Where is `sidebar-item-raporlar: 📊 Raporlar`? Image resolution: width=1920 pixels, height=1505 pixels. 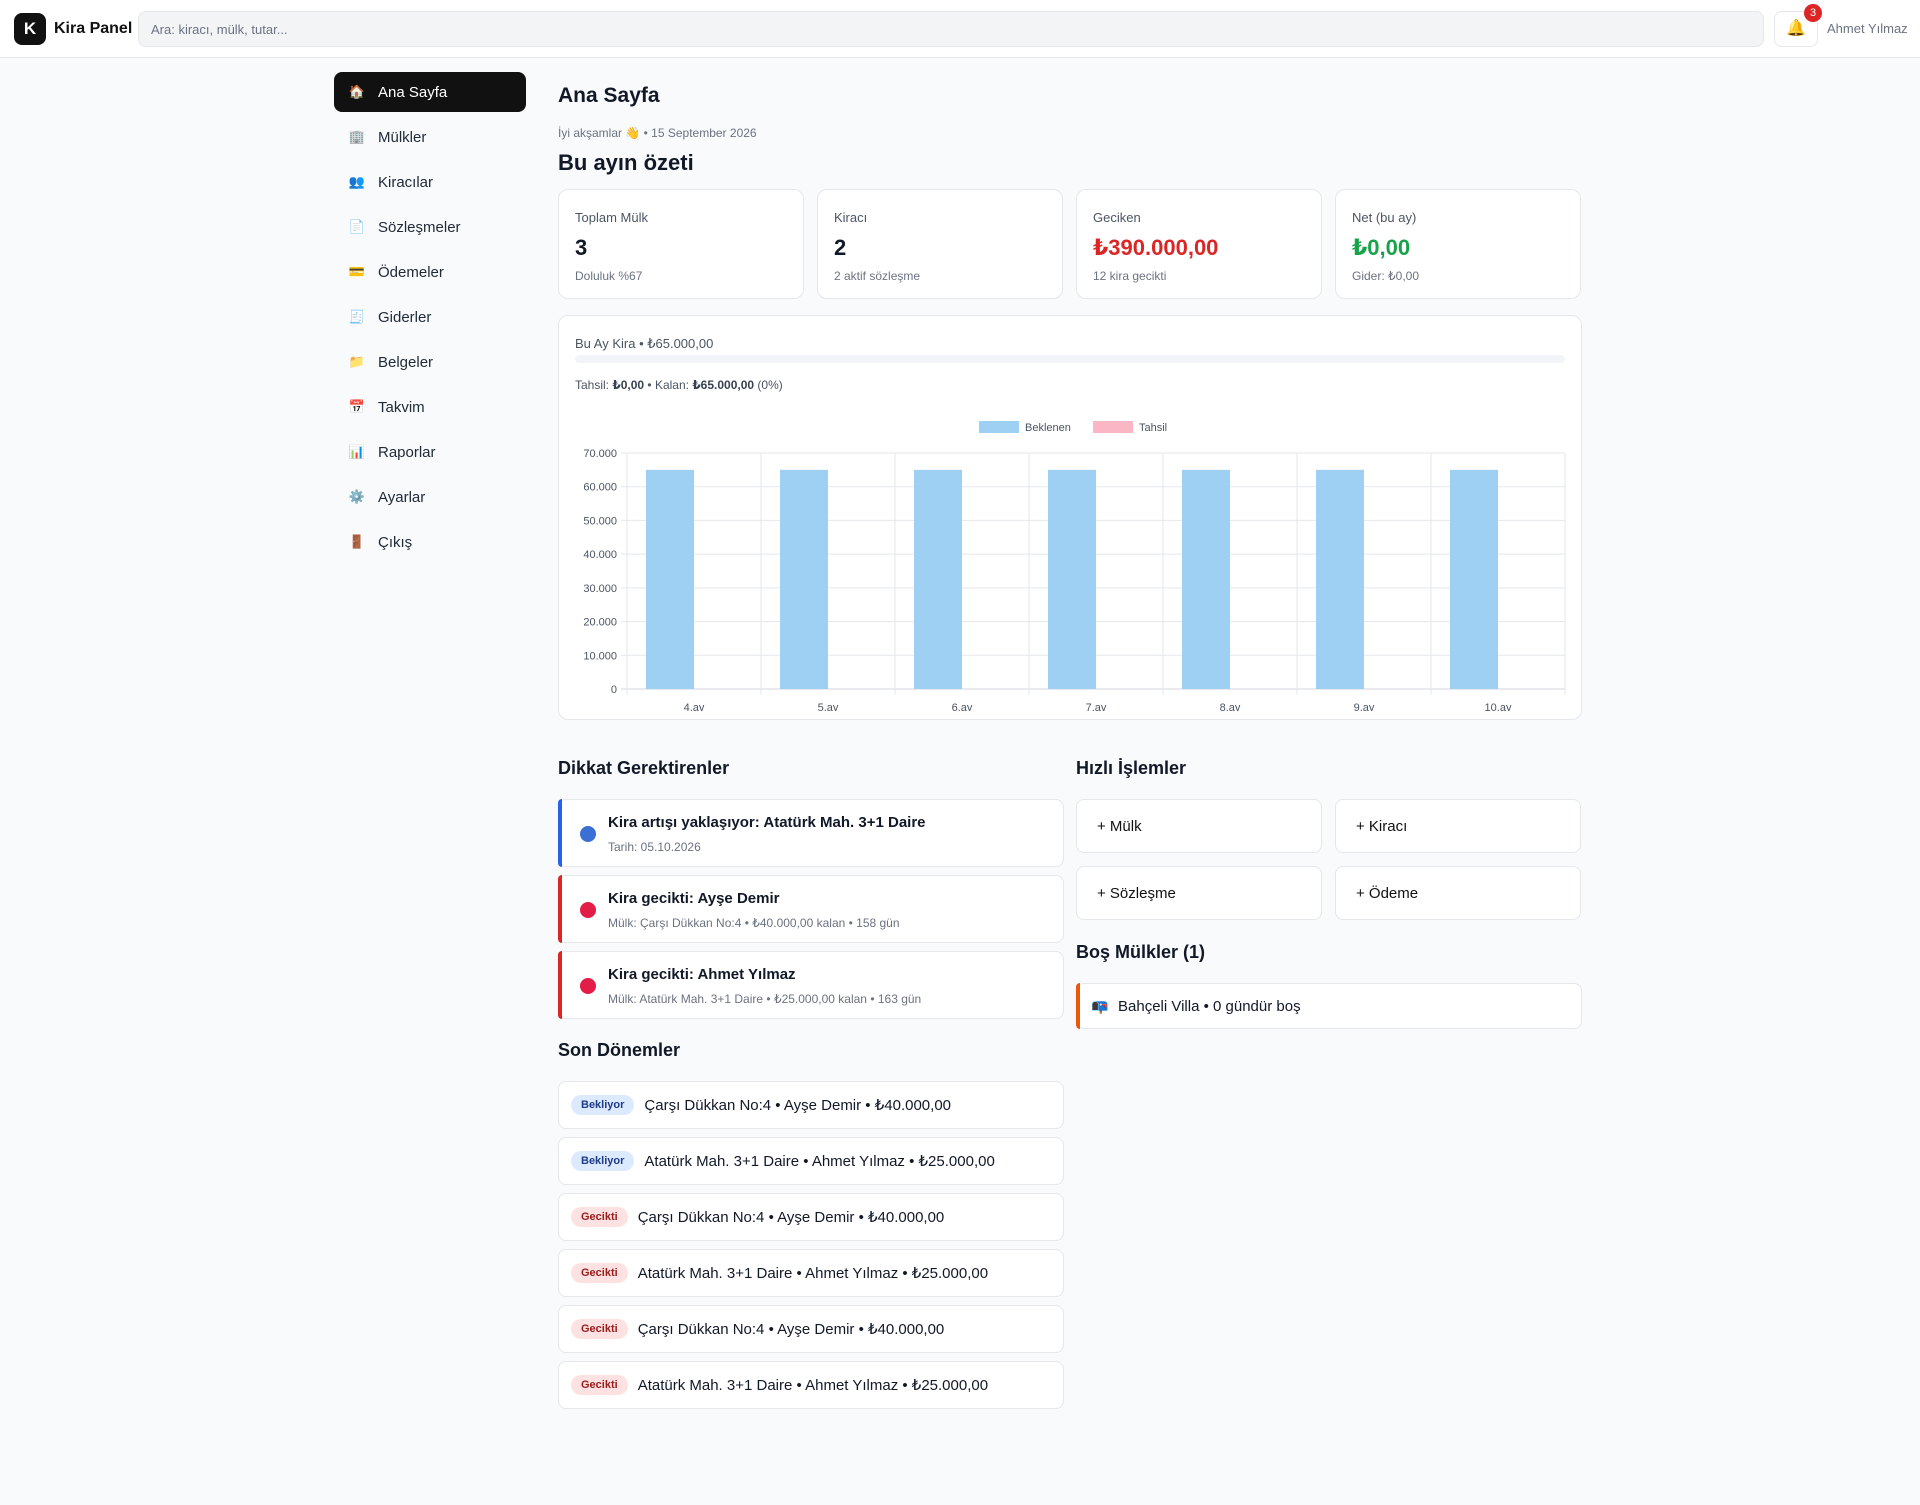
sidebar-item-raporlar: 📊 Raporlar is located at coordinates (430, 452).